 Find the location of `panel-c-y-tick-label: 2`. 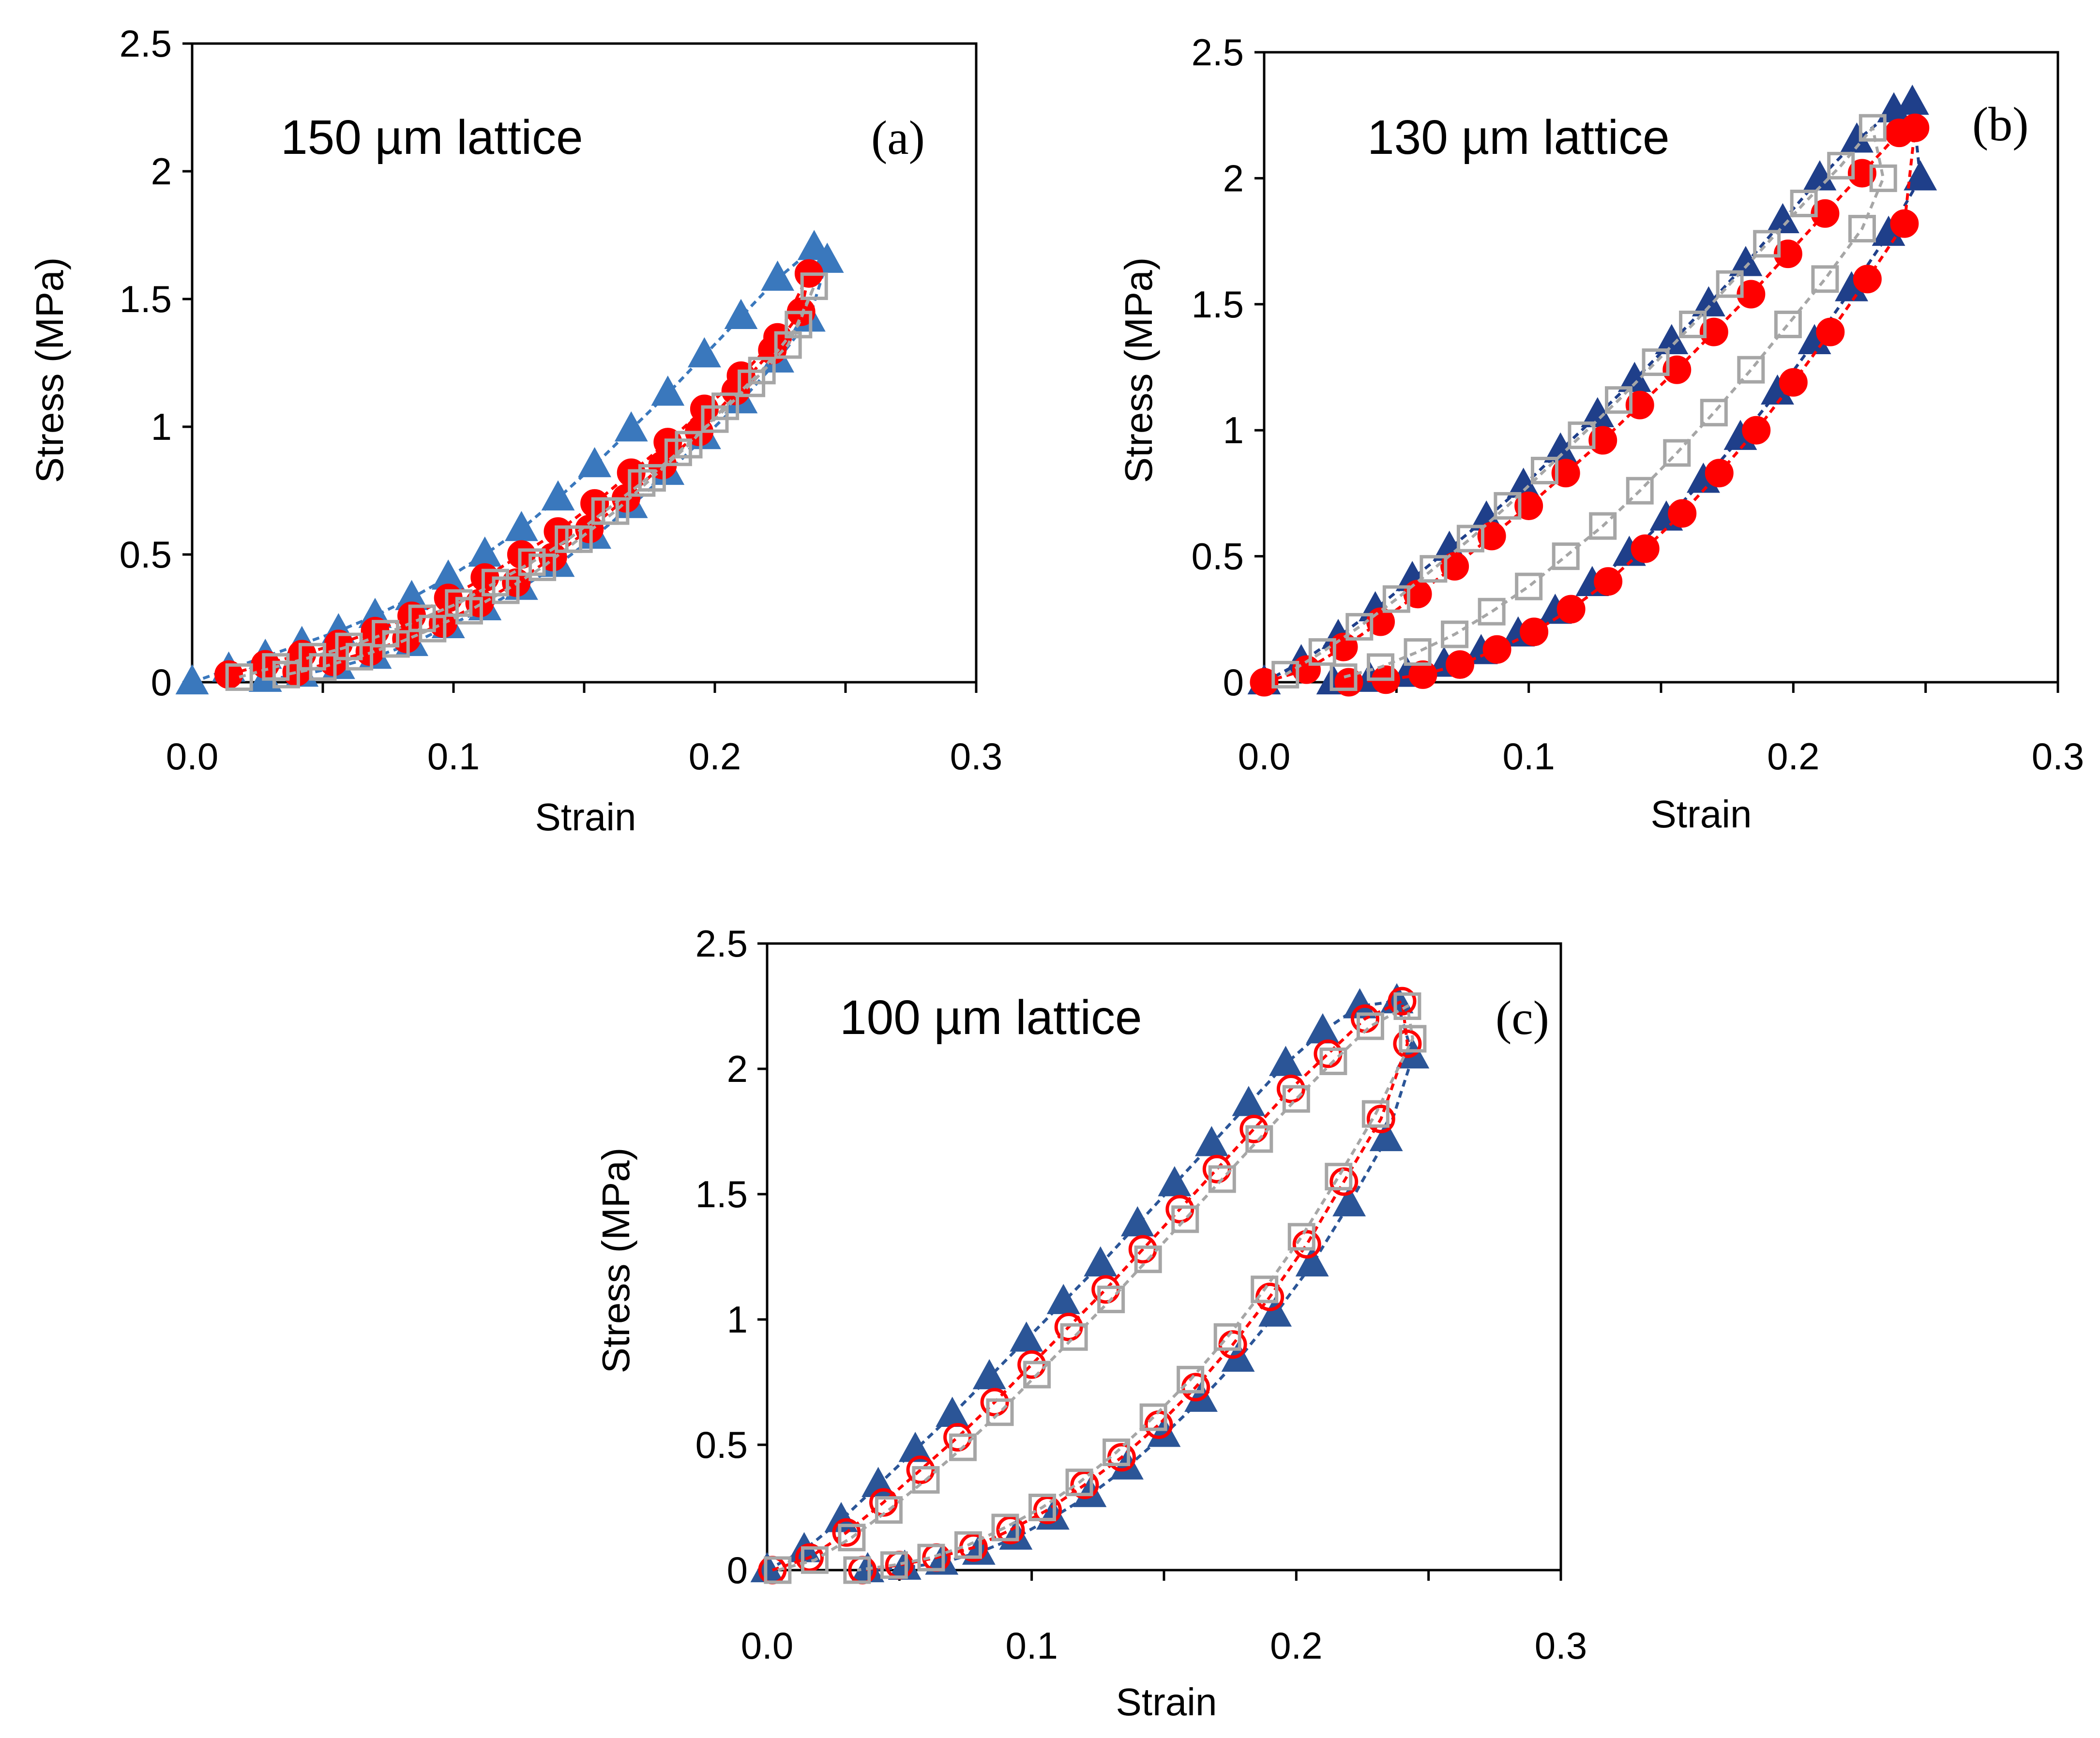

panel-c-y-tick-label: 2 is located at coordinates (737, 1069).